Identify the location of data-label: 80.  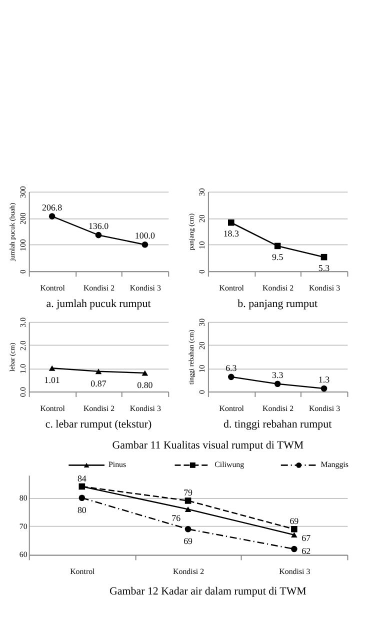
(82, 509).